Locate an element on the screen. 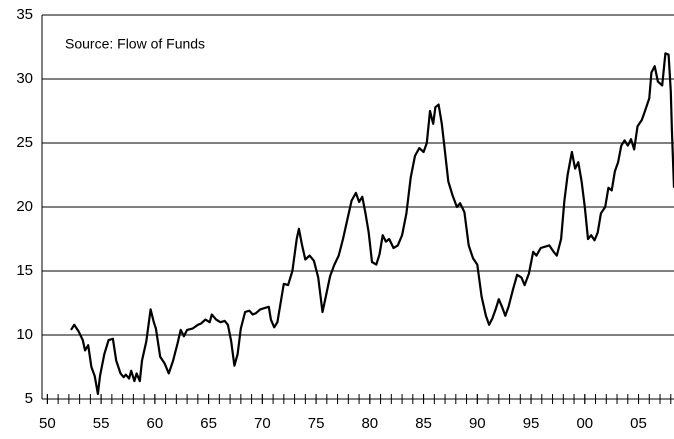  x-tick-label: 55 is located at coordinates (101, 423).